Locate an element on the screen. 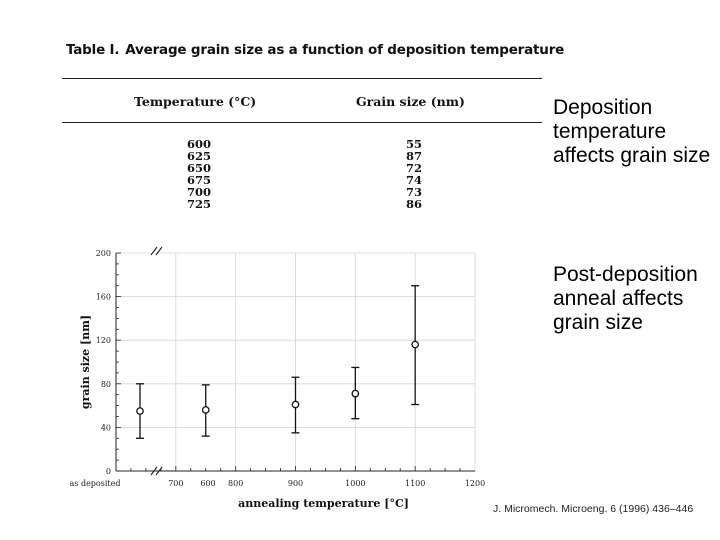 The height and width of the screenshot is (540, 720). table-cell-grain-size: 87 is located at coordinates (413, 156).